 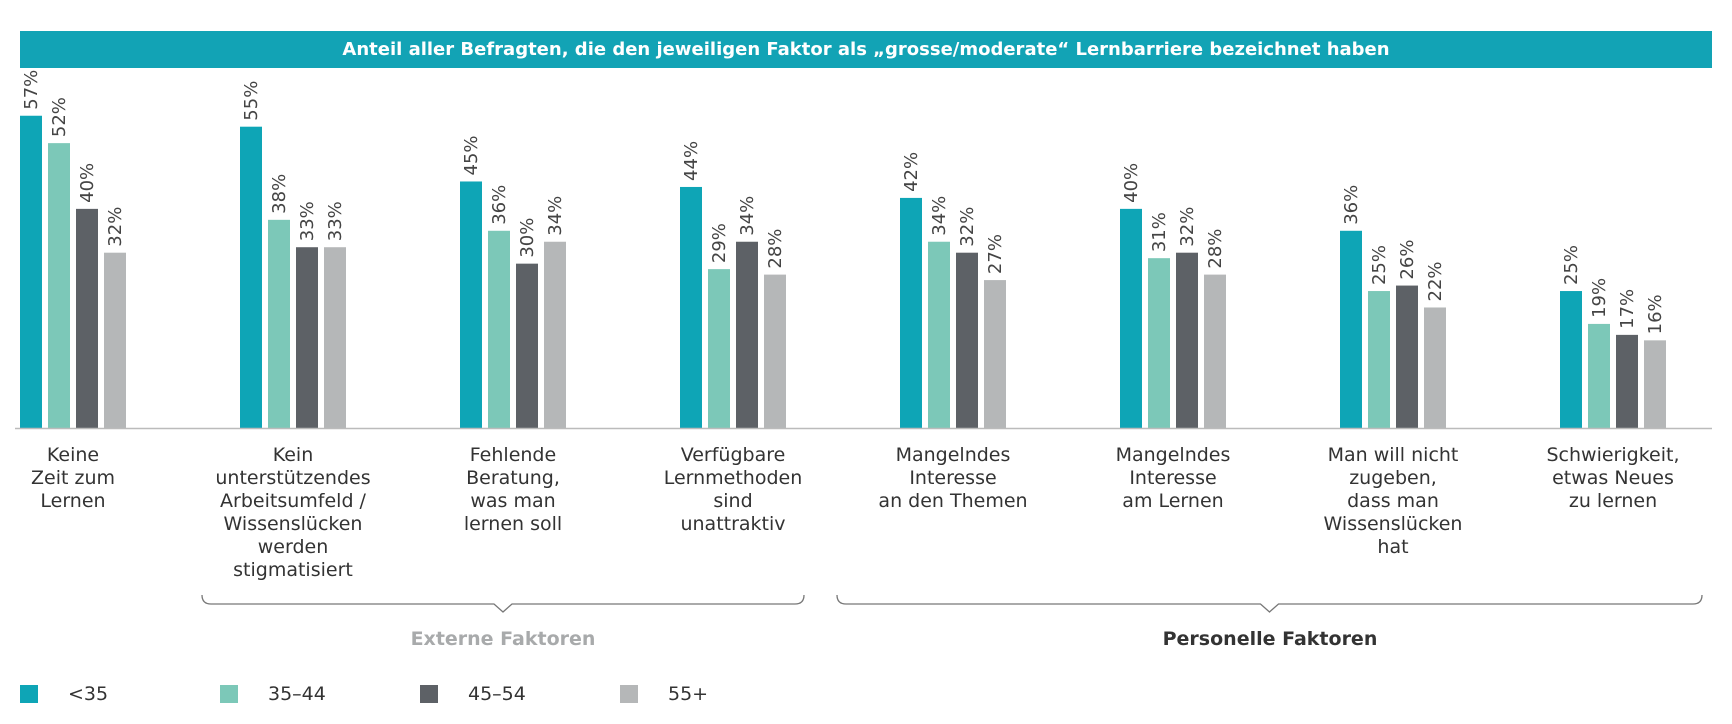 What do you see at coordinates (747, 216) in the screenshot?
I see `value-label-4-series-3: 34%` at bounding box center [747, 216].